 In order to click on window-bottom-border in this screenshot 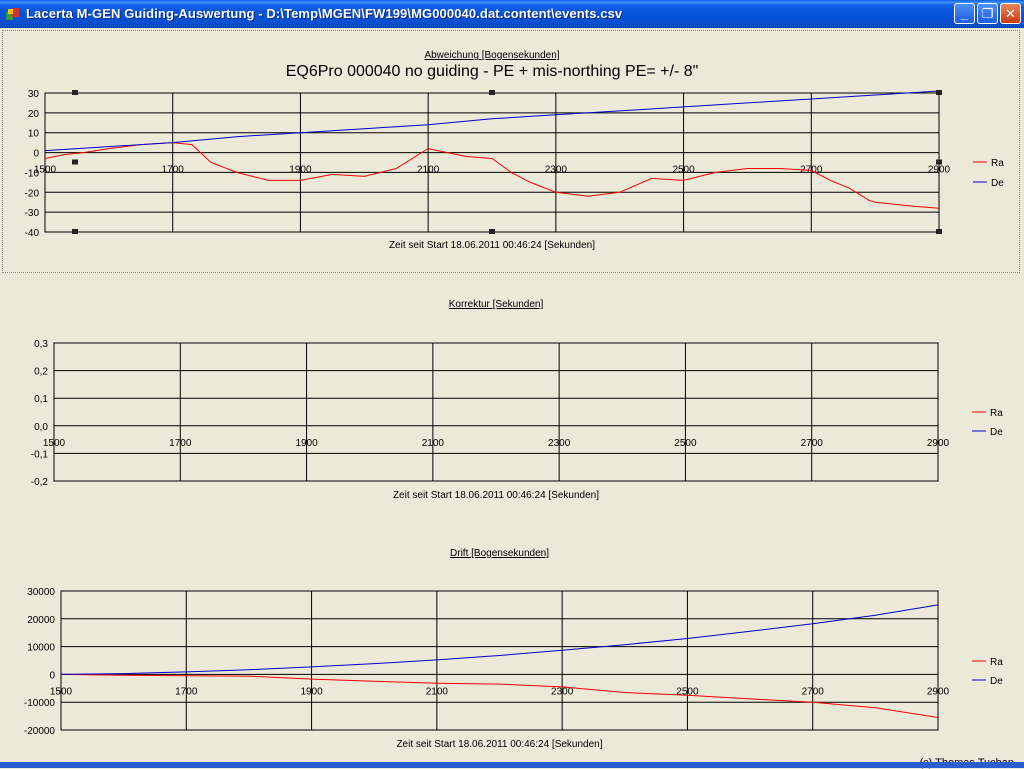, I will do `click(512, 765)`.